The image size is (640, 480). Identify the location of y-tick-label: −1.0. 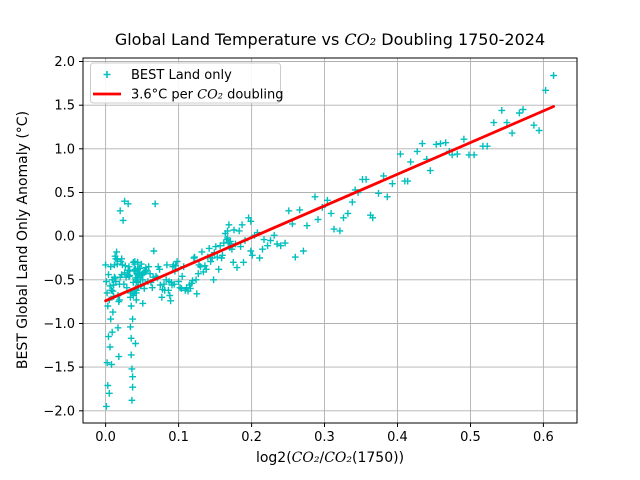
(59, 324).